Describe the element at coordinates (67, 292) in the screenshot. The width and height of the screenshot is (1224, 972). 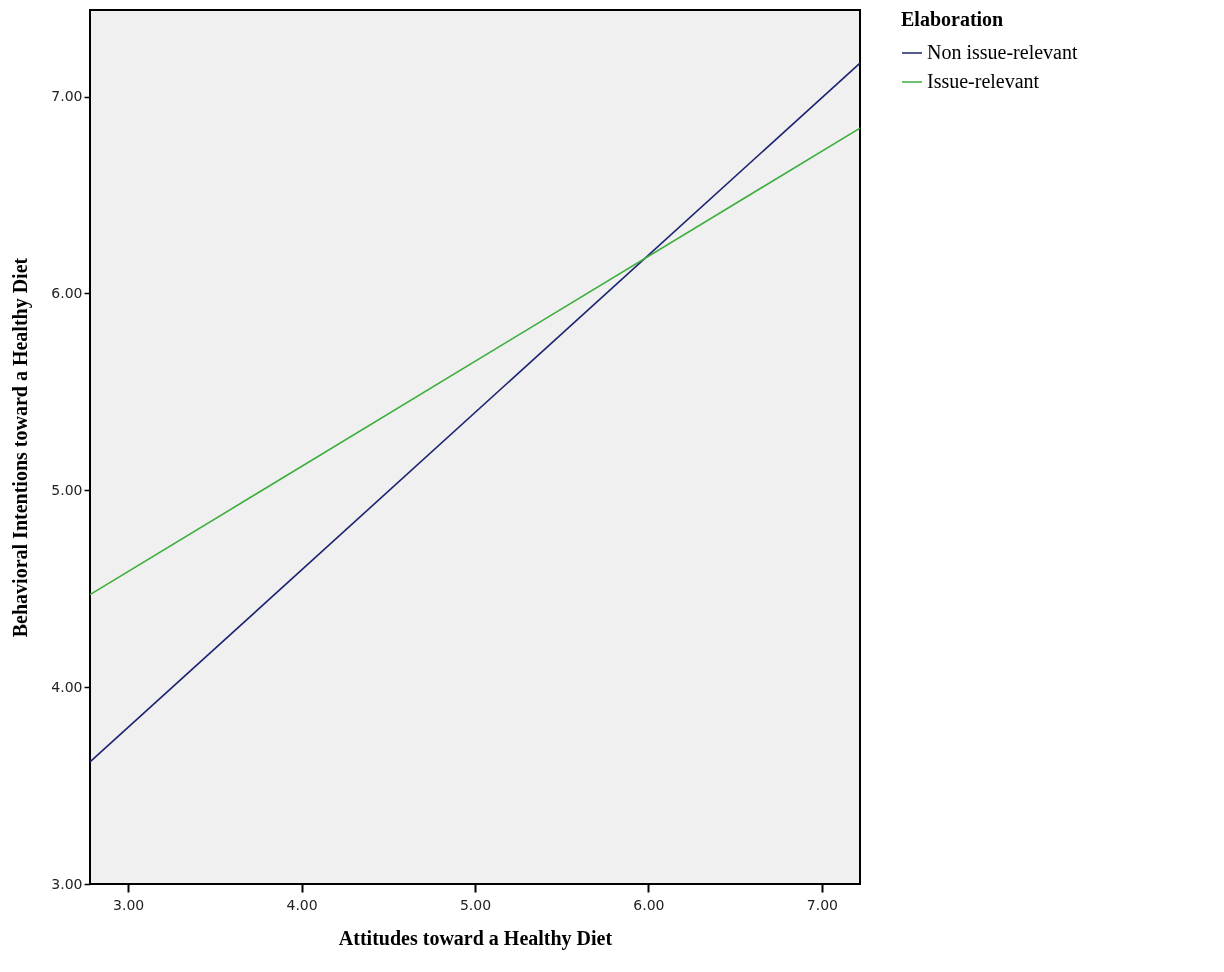
I see `y-tick-label: 6.00` at that location.